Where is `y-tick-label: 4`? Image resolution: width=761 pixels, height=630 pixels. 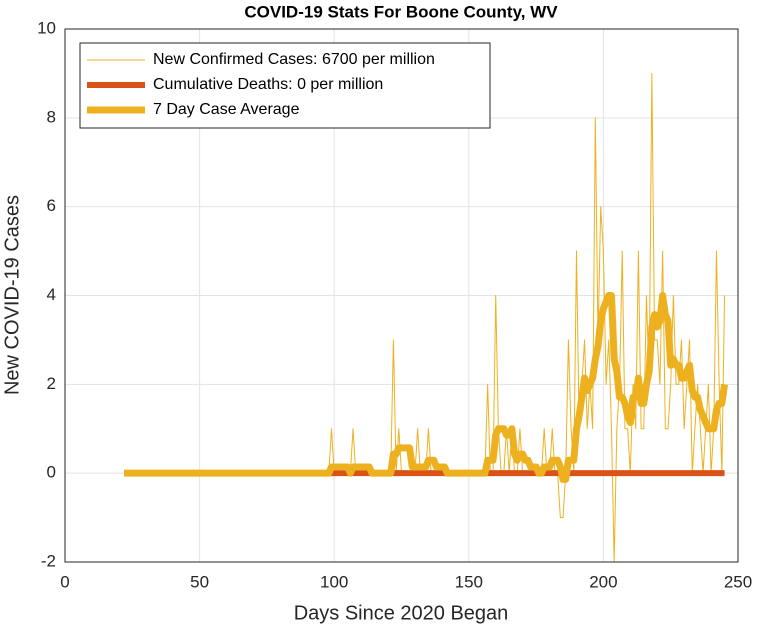 y-tick-label: 4 is located at coordinates (51, 294).